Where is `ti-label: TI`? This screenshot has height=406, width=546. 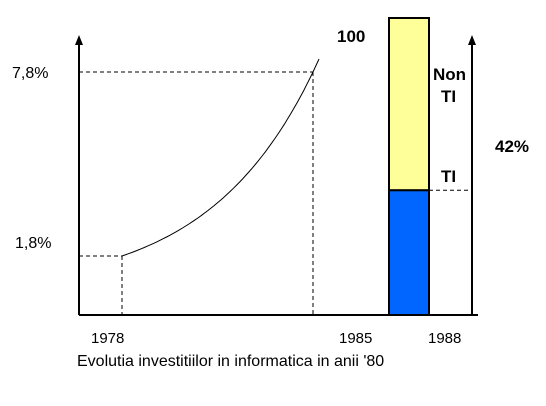 ti-label: TI is located at coordinates (448, 176).